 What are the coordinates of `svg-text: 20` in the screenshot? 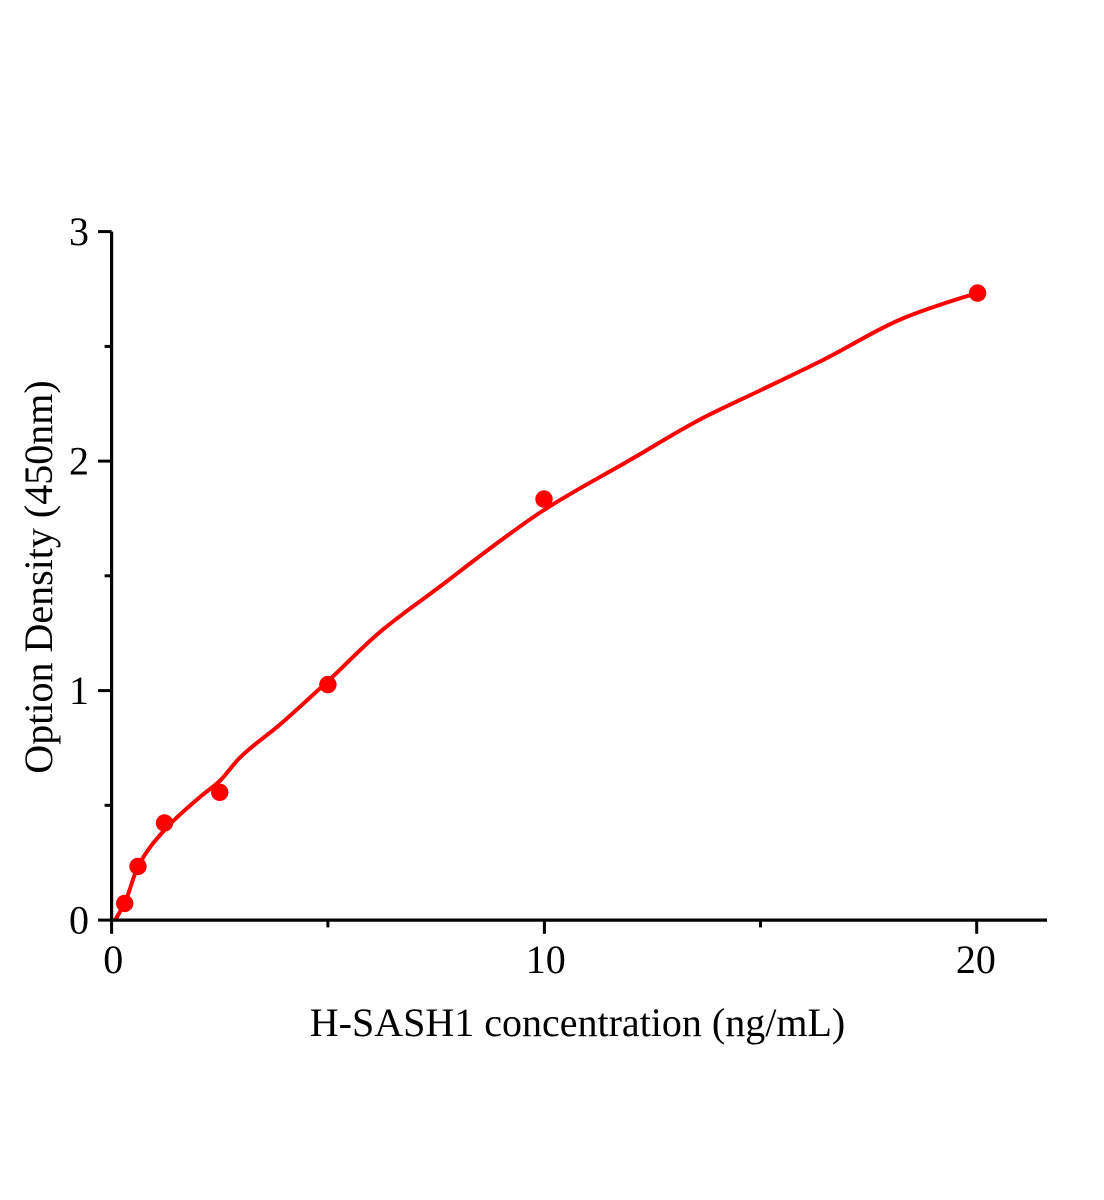 It's located at (976, 959).